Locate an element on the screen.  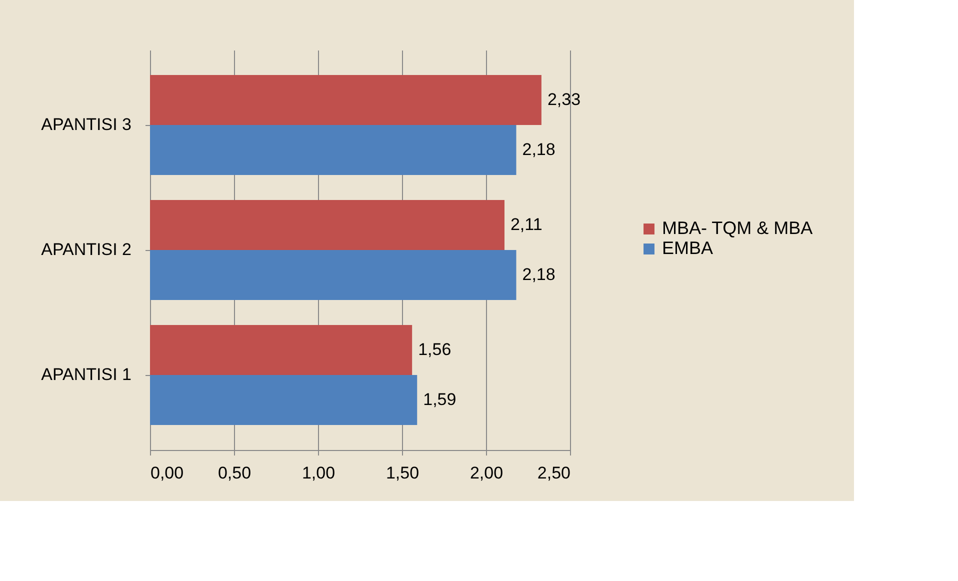
x-tick-label: 0,50 is located at coordinates (235, 473).